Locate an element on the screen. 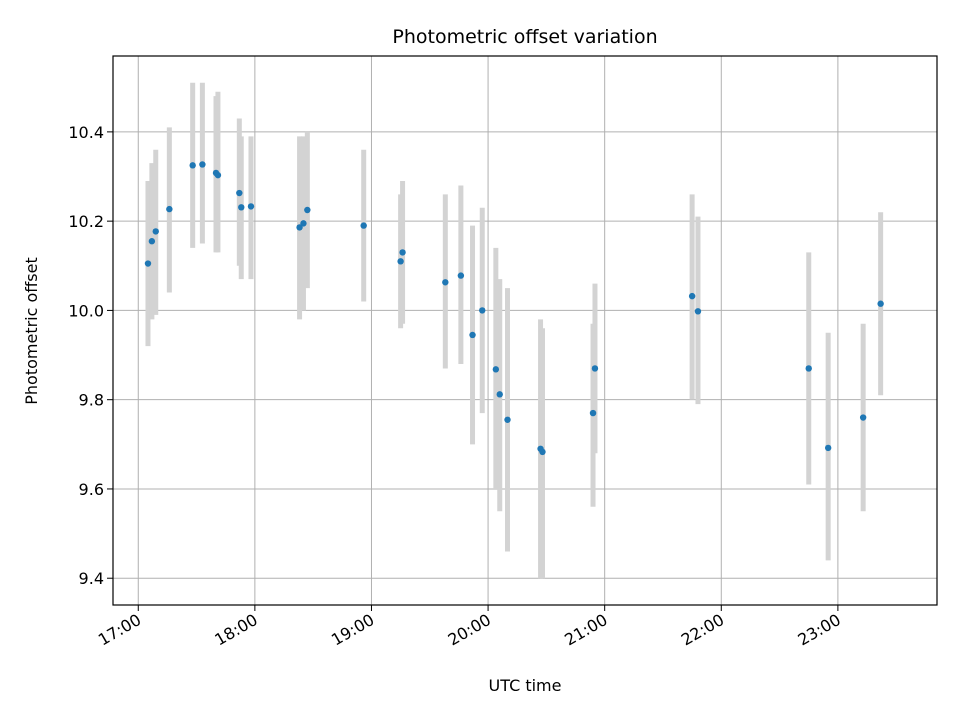 This screenshot has height=720, width=960. x-tick-label: 20:00 is located at coordinates (469, 630).